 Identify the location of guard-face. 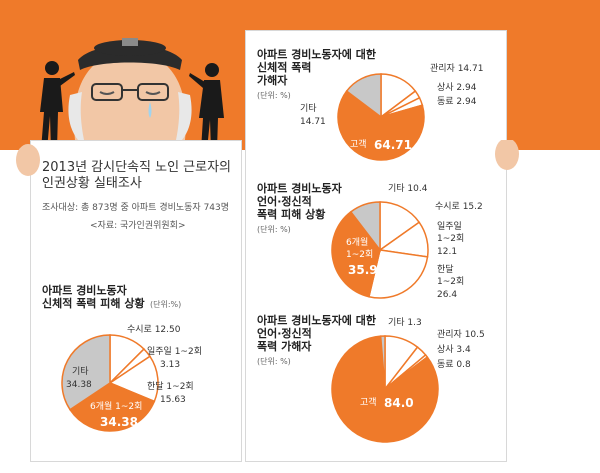
(130, 89).